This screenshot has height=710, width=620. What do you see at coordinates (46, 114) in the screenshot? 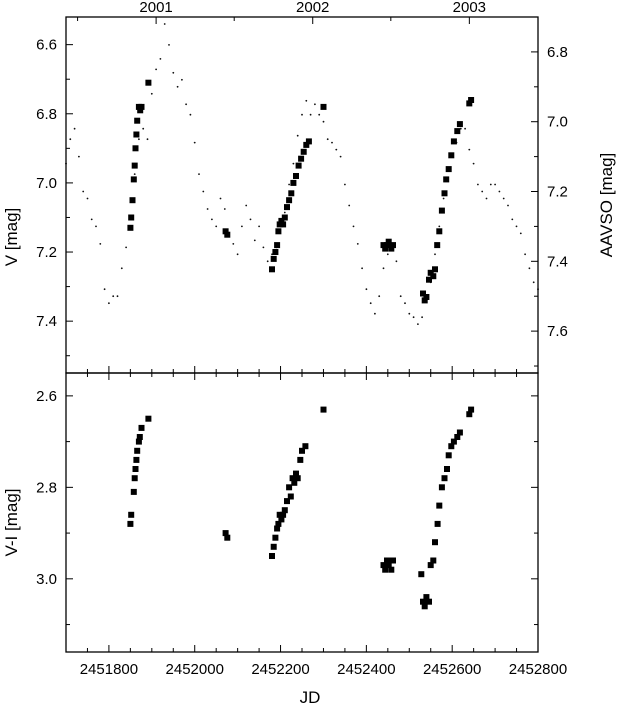
I see `y-tick-label: 6.8` at bounding box center [46, 114].